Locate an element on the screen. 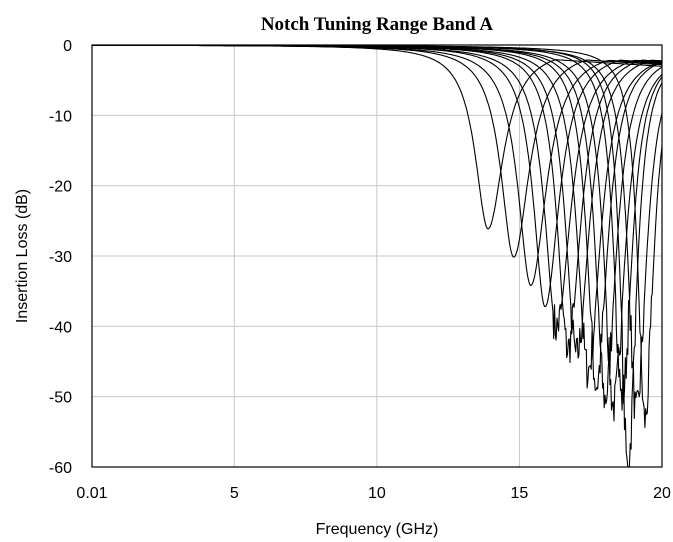 The image size is (673, 542). y-tick-label: 0 is located at coordinates (67, 46).